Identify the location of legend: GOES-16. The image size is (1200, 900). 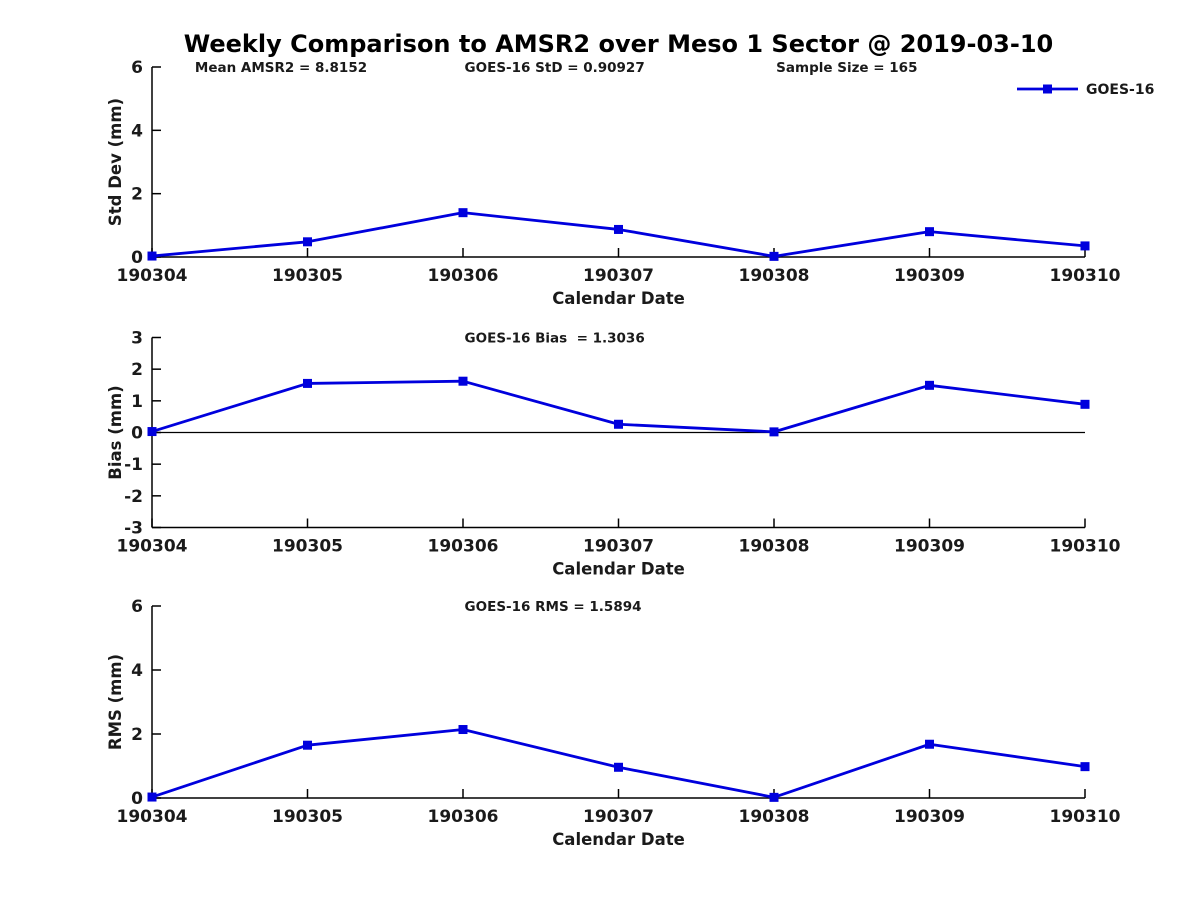
(1085, 90).